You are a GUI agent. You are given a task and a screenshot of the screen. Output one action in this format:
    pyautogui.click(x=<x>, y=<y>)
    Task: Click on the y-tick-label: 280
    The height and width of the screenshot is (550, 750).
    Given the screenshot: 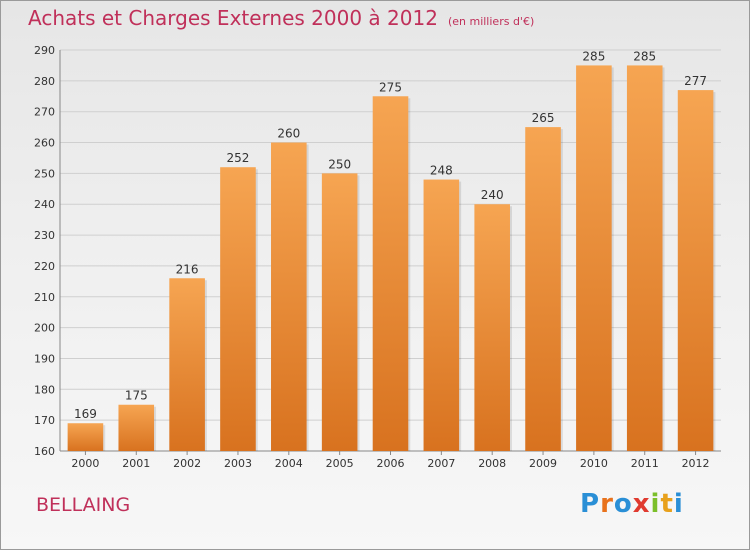 What is the action you would take?
    pyautogui.click(x=44, y=81)
    